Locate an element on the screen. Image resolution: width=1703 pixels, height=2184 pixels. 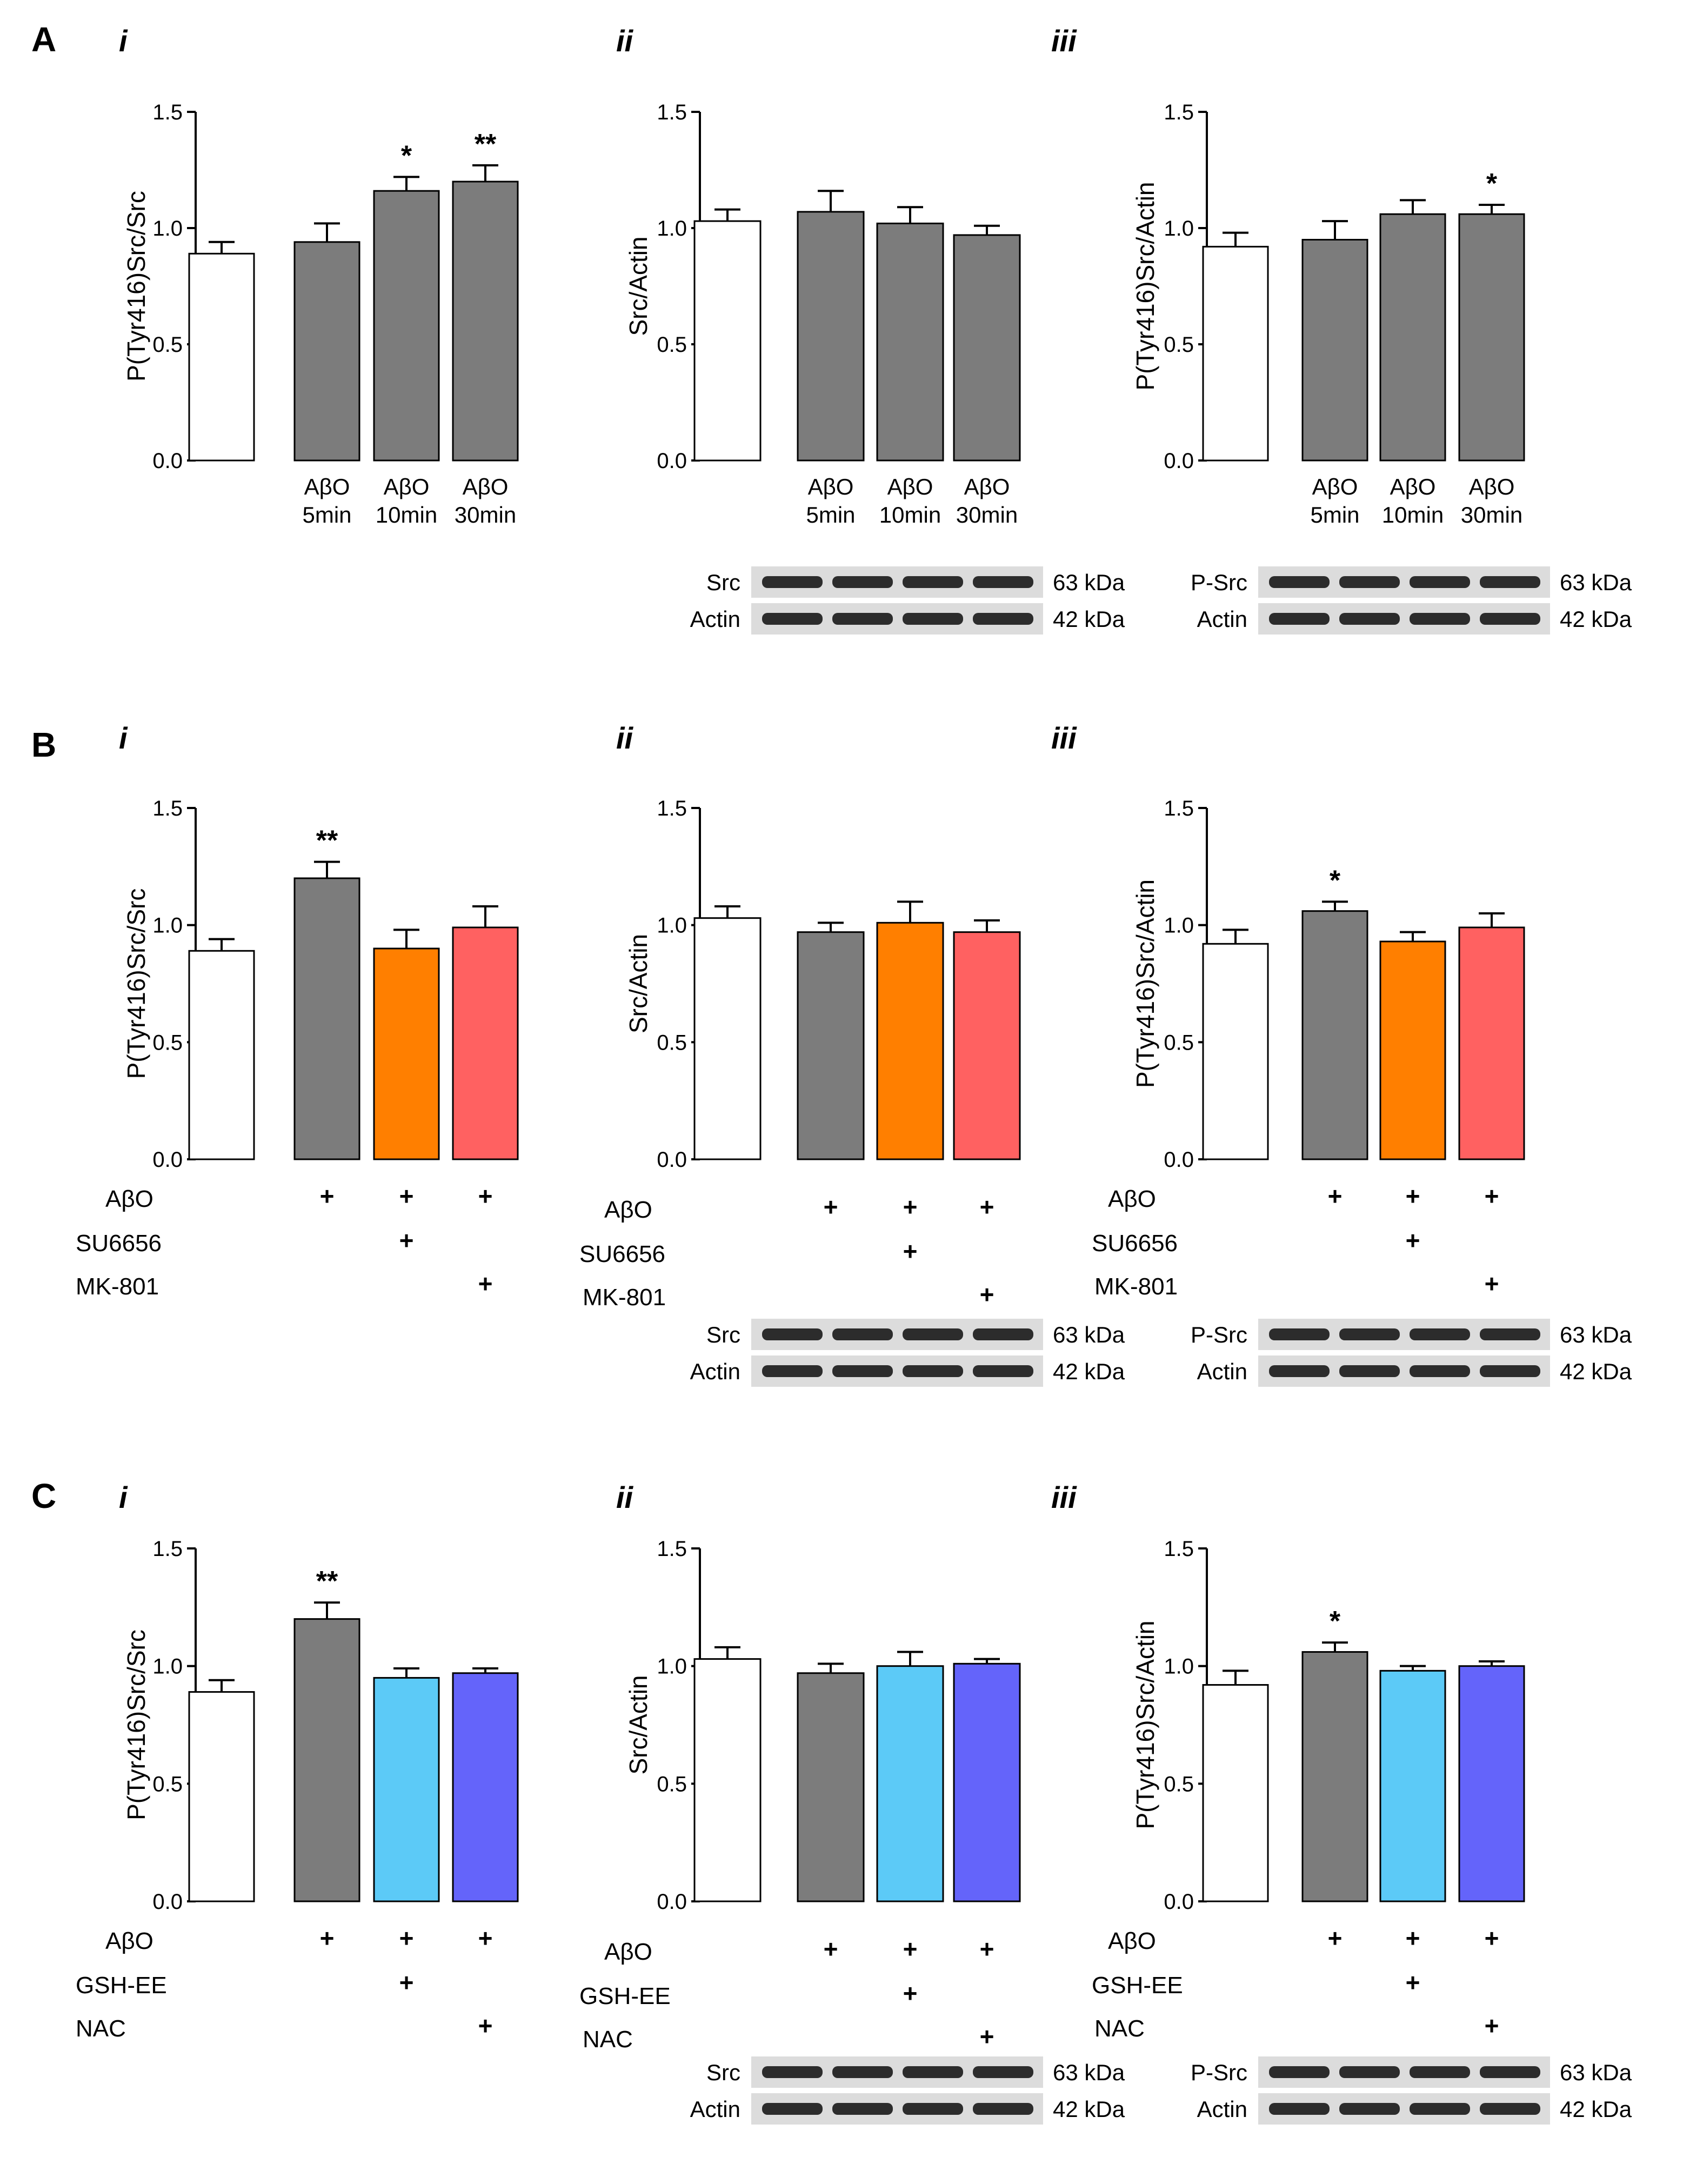
y-axis-label: P(Tyr416)Src/Src is located at coordinates (136, 286).